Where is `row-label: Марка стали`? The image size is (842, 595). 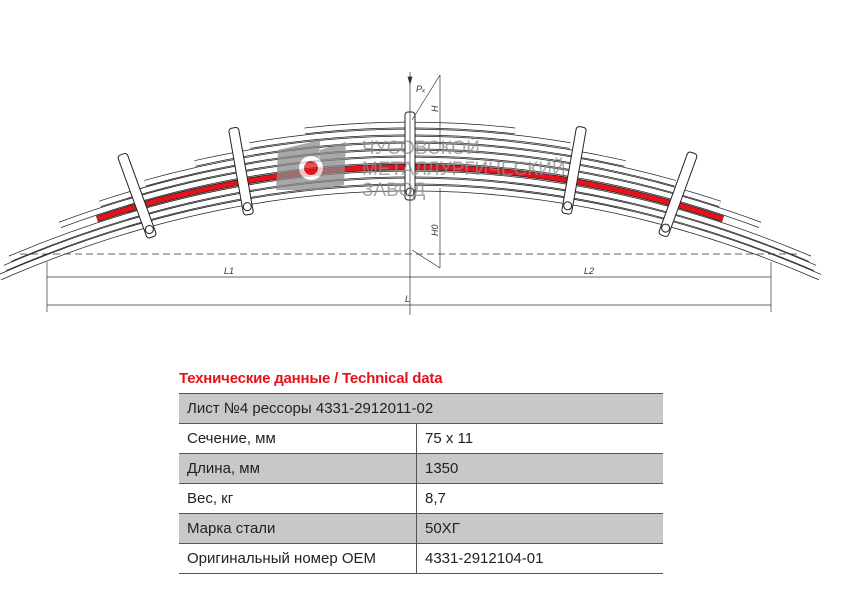
row-label: Марка стали is located at coordinates (298, 528).